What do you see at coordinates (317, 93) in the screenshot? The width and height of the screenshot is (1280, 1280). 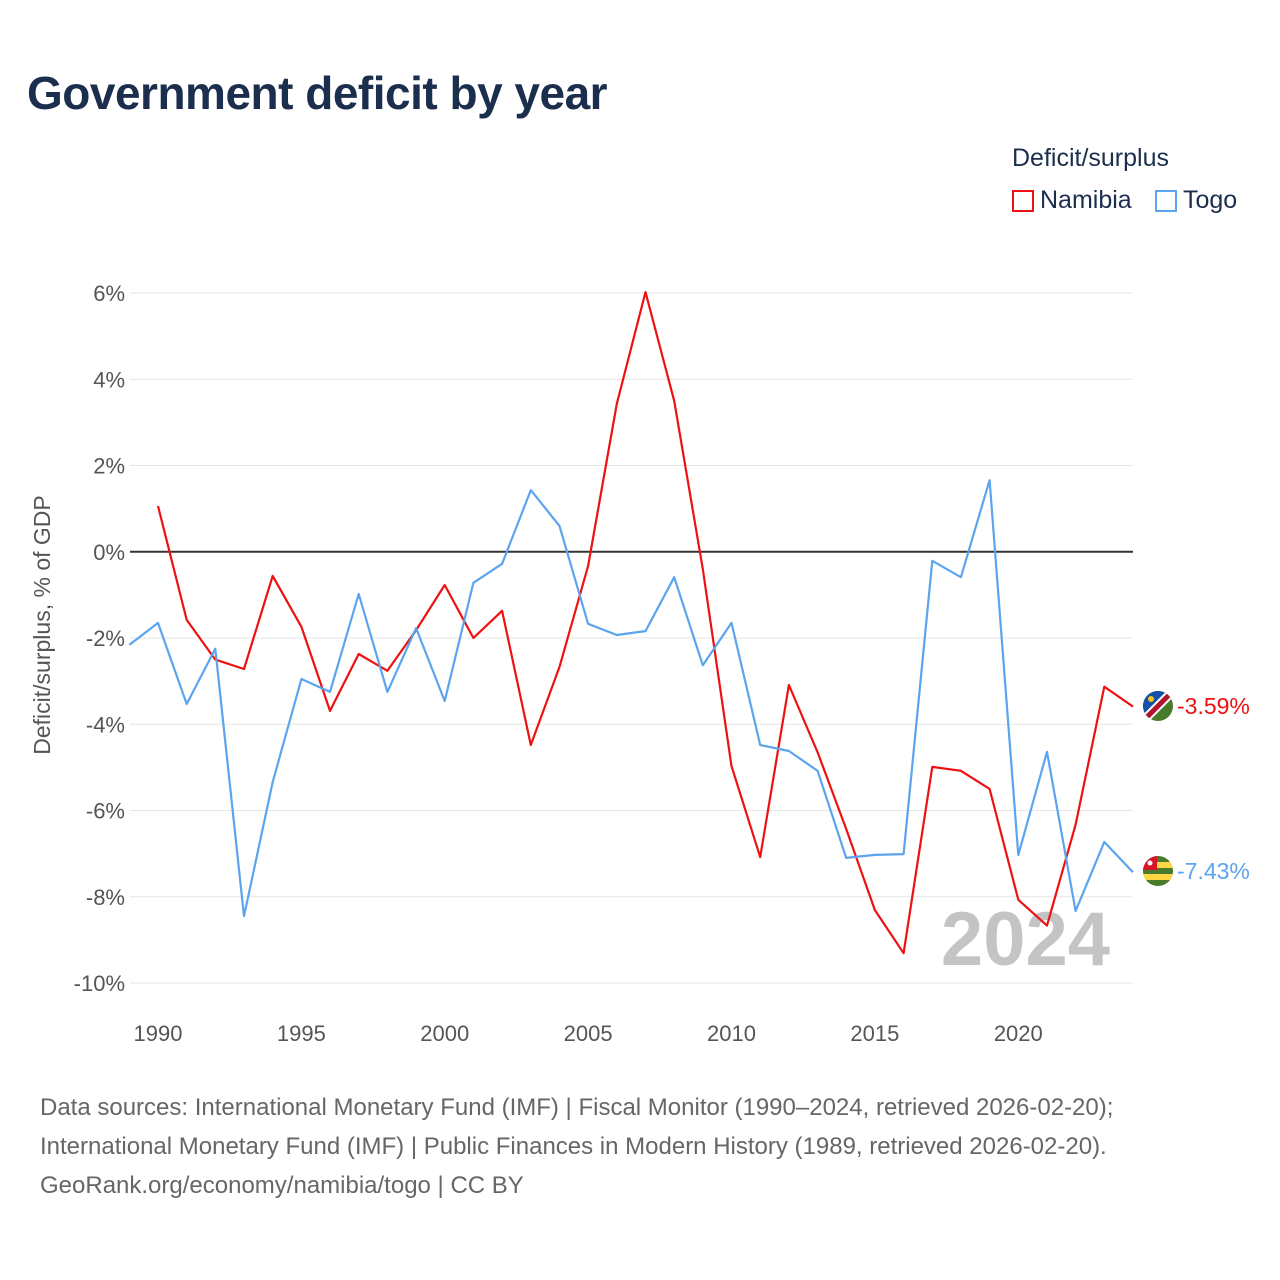 I see `chart-title: Government deficit by year` at bounding box center [317, 93].